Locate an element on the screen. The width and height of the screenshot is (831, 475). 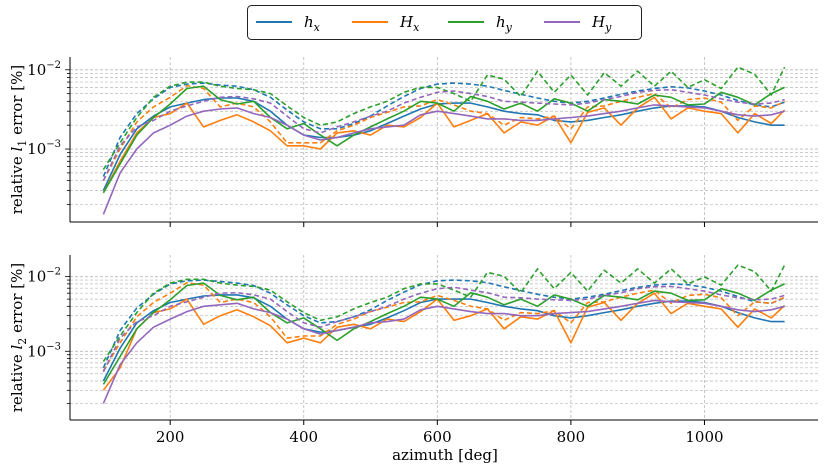
x-tick-label: 600 is located at coordinates (437, 437).